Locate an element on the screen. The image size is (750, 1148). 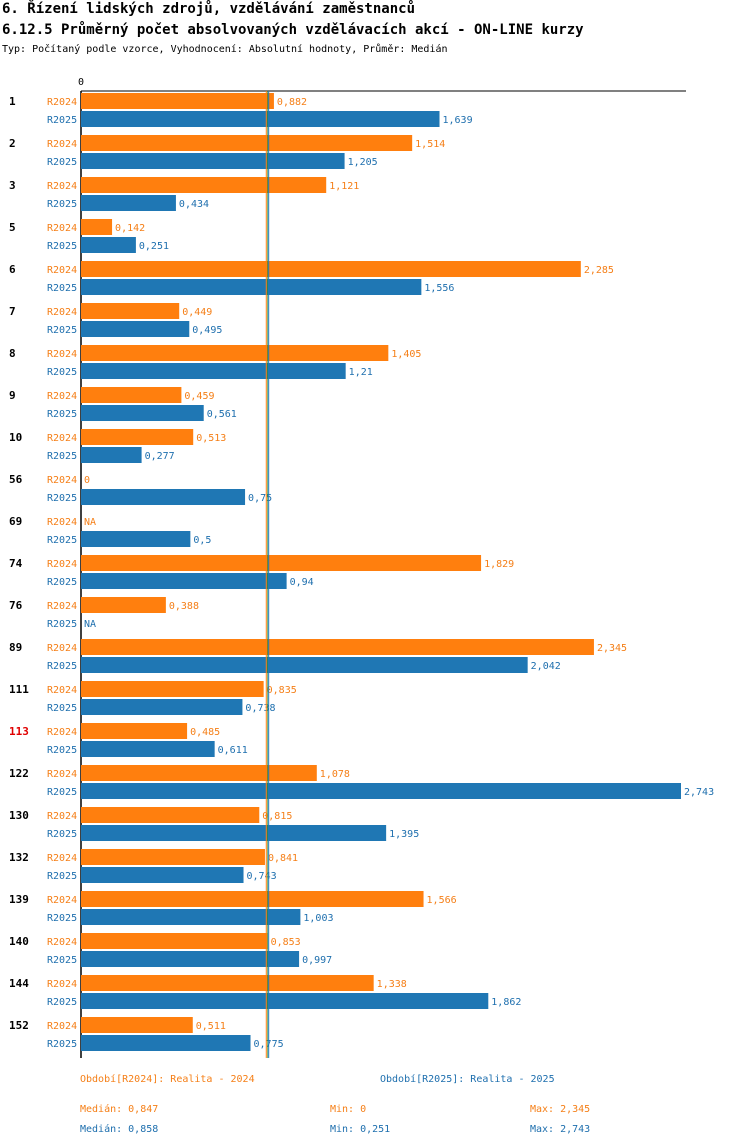
data-label-r2024: NA is located at coordinates (90, 522).